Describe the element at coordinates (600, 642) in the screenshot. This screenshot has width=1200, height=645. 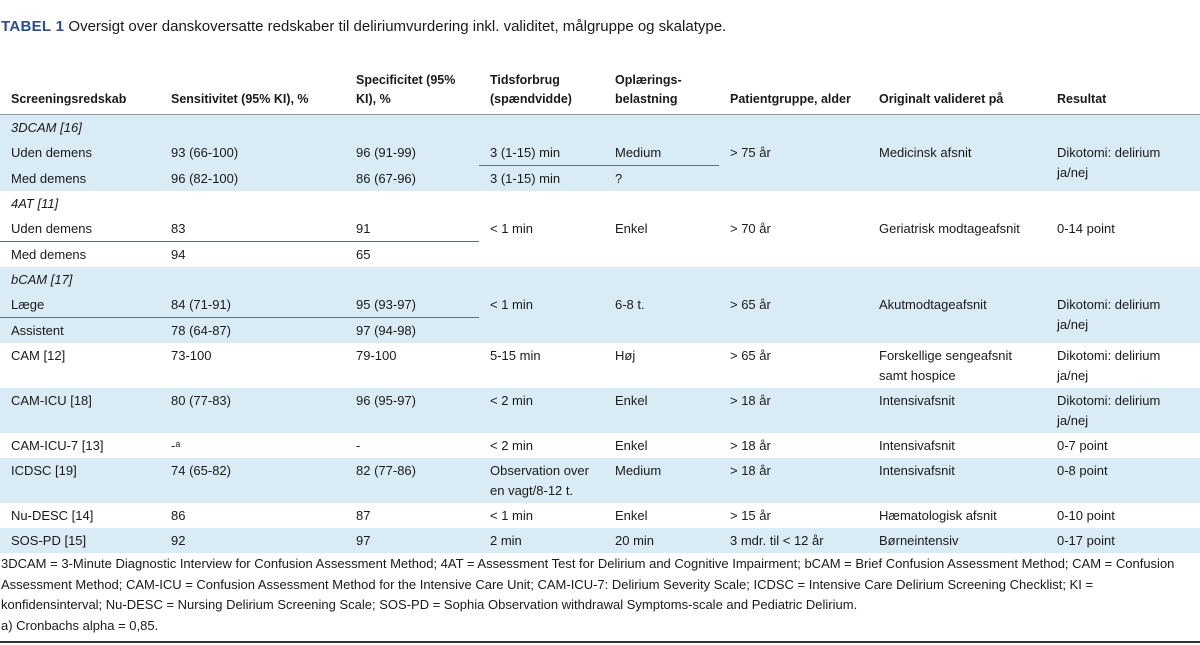
I see `bottom-rule` at that location.